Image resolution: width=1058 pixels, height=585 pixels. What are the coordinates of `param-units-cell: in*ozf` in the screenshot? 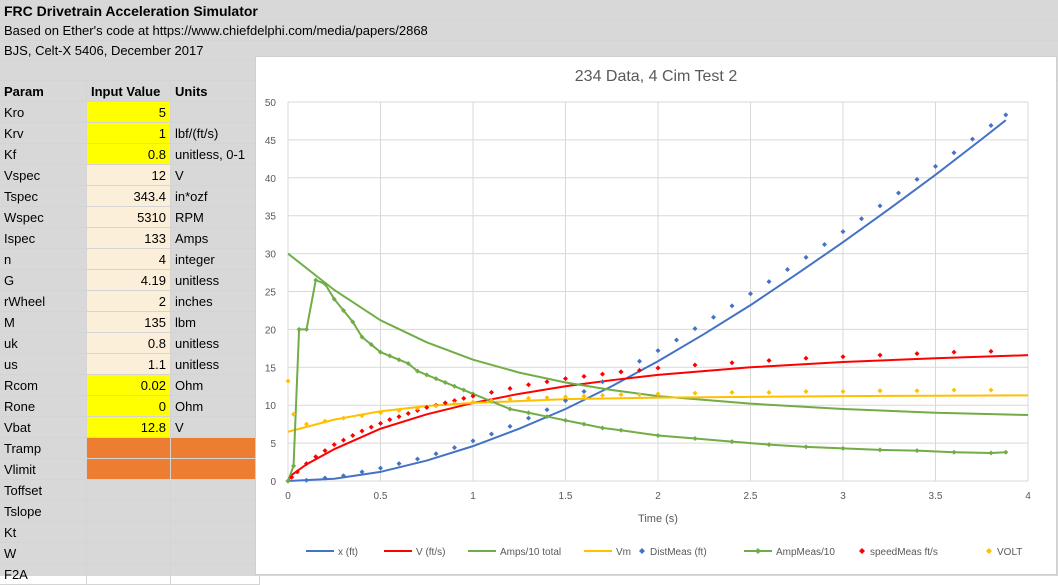 It's located at (215, 196).